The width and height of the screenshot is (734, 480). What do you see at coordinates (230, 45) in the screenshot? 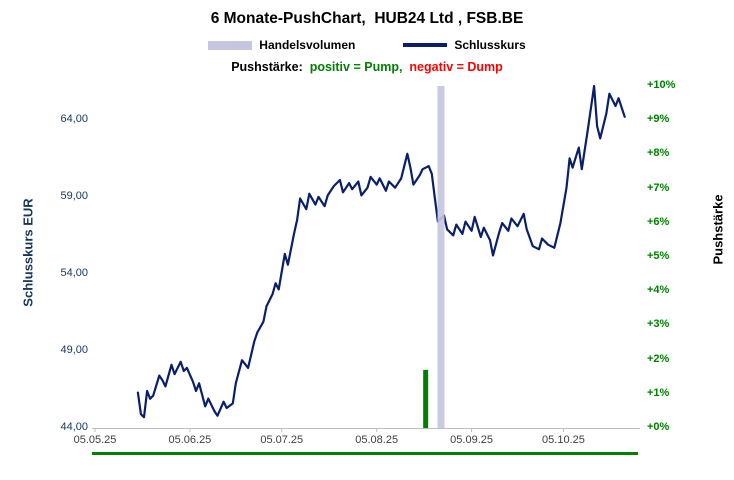
I see `volume-swatch-icon` at bounding box center [230, 45].